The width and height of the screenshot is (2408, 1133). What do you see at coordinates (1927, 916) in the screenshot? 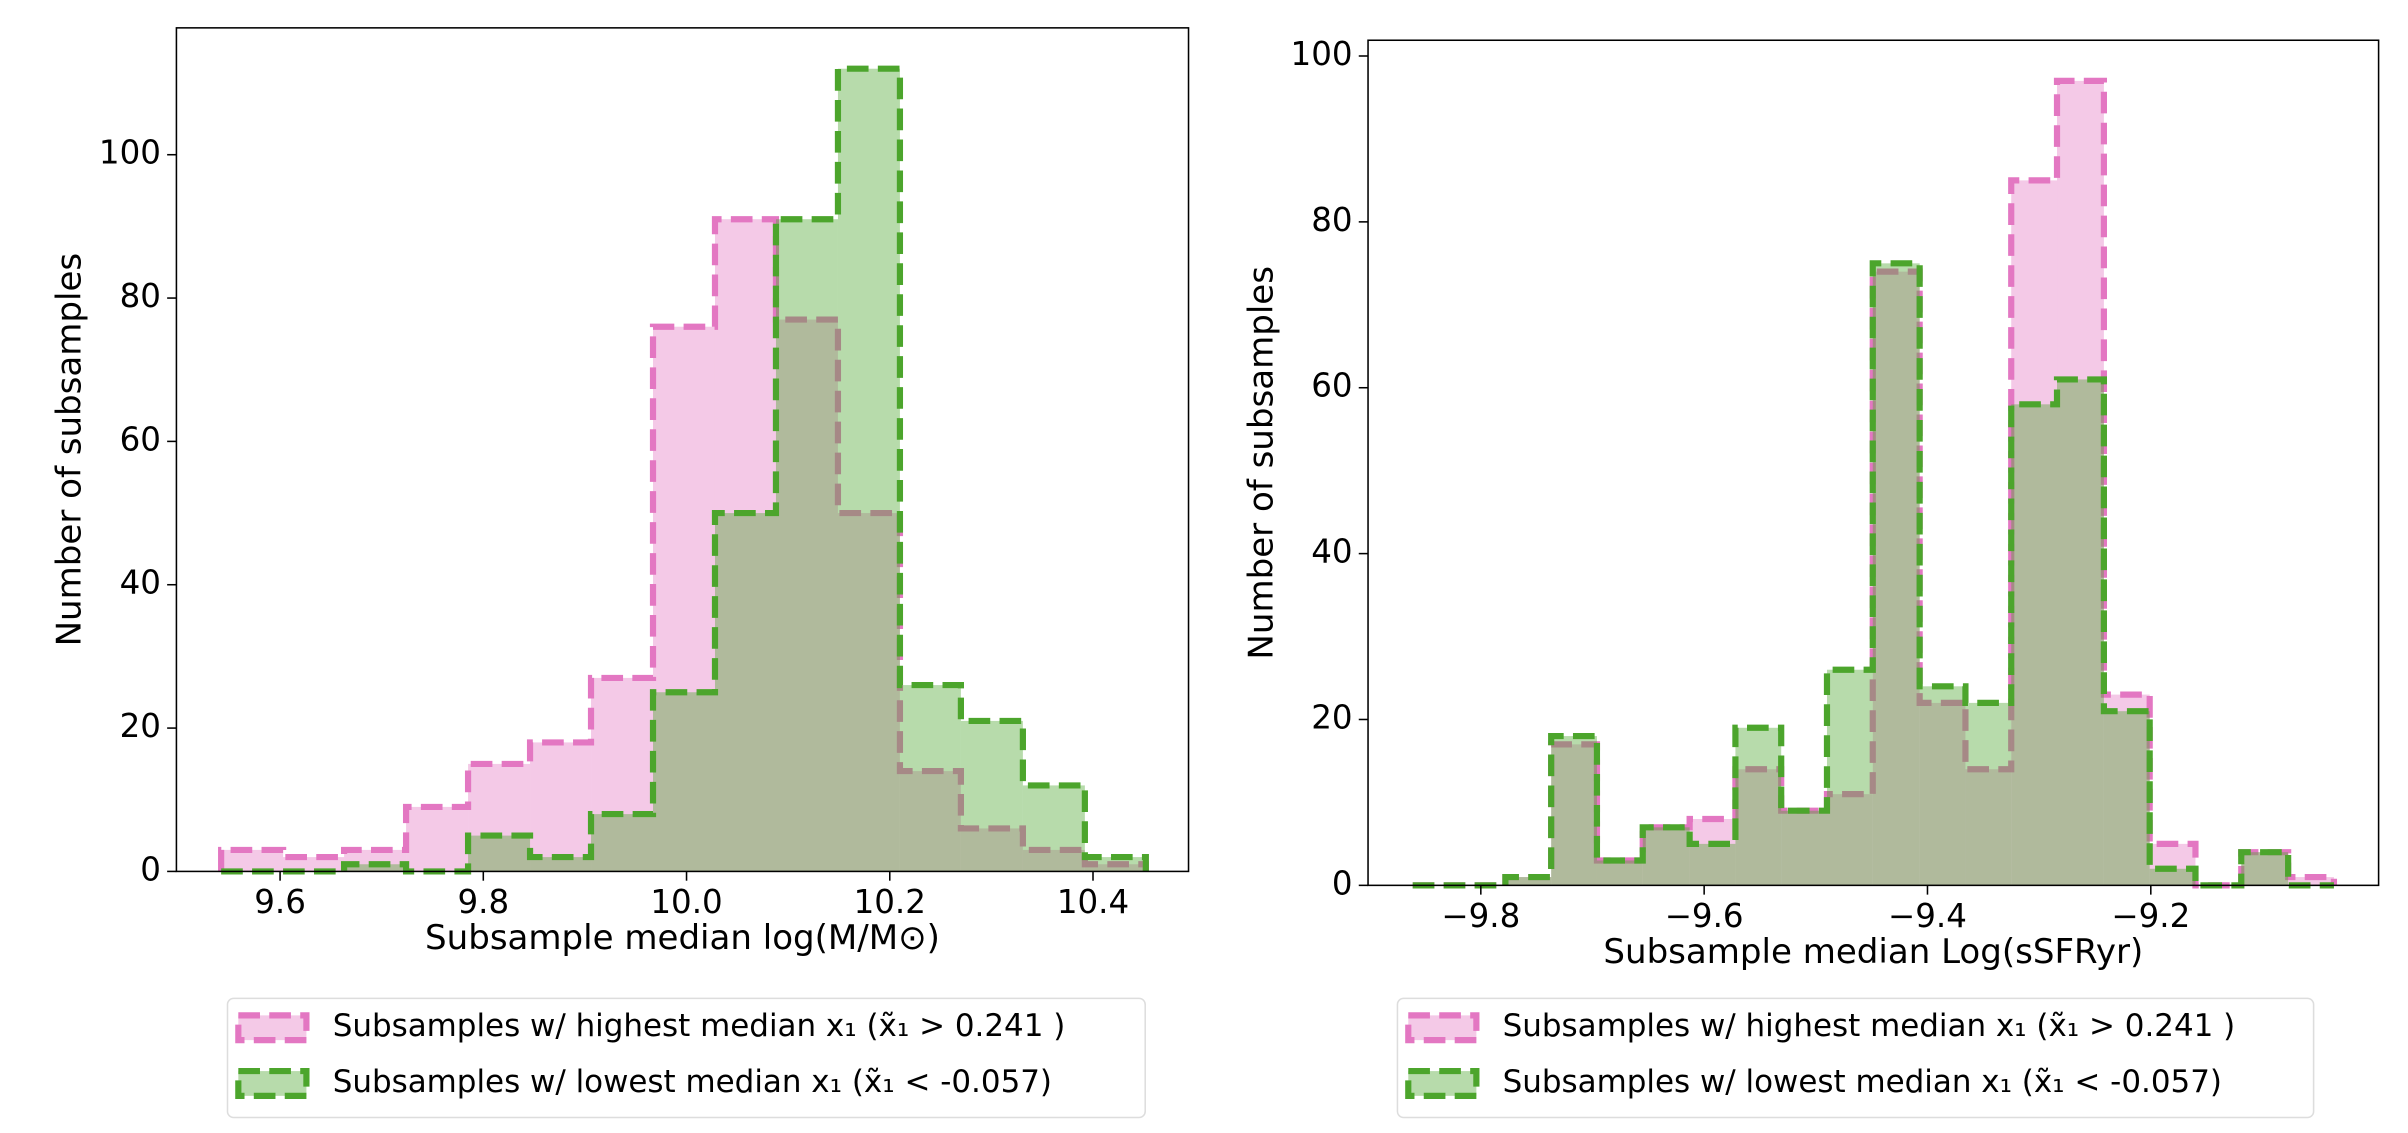
I see `x-tick-label: −9.4` at bounding box center [1927, 916].